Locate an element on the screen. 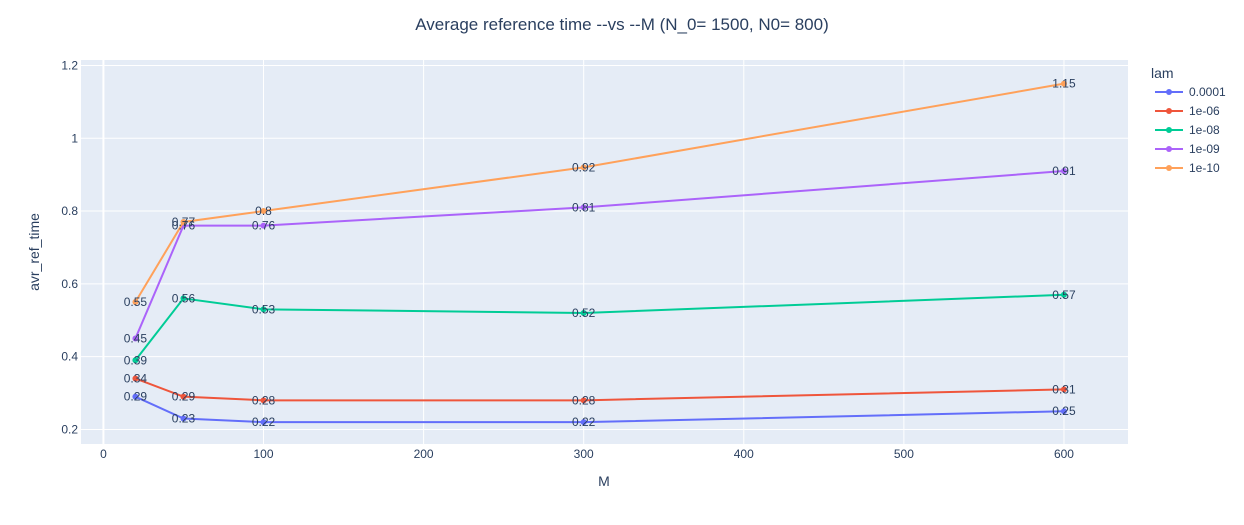 The width and height of the screenshot is (1244, 525). data-label: 0.55 is located at coordinates (136, 302).